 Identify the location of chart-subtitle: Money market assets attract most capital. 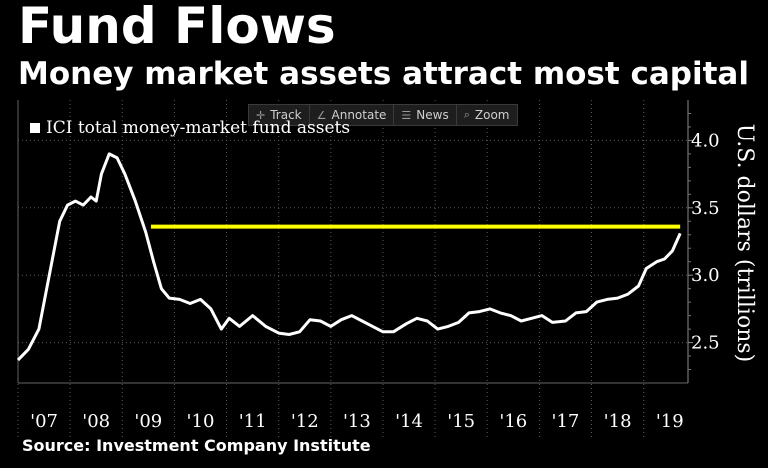
(383, 74).